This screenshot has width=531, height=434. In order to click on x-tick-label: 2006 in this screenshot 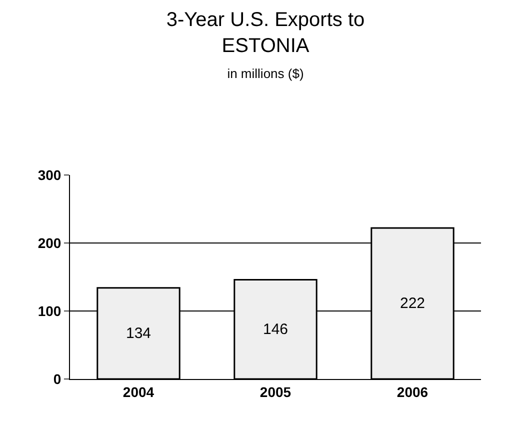, I will do `click(412, 392)`.